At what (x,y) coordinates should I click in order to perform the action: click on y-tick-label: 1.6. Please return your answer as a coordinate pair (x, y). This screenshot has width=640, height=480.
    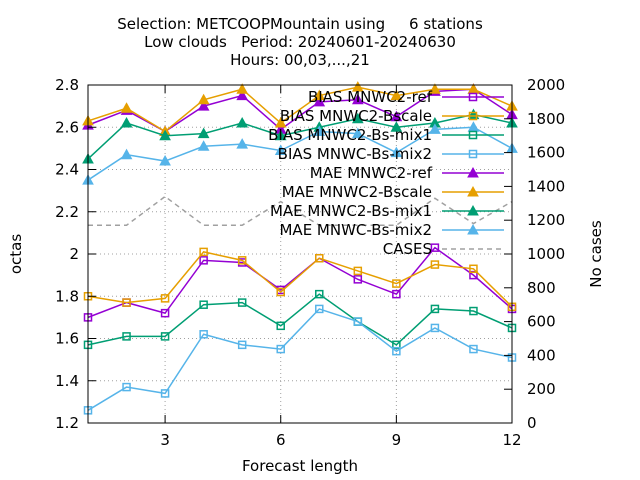
    Looking at the image, I should click on (67, 339).